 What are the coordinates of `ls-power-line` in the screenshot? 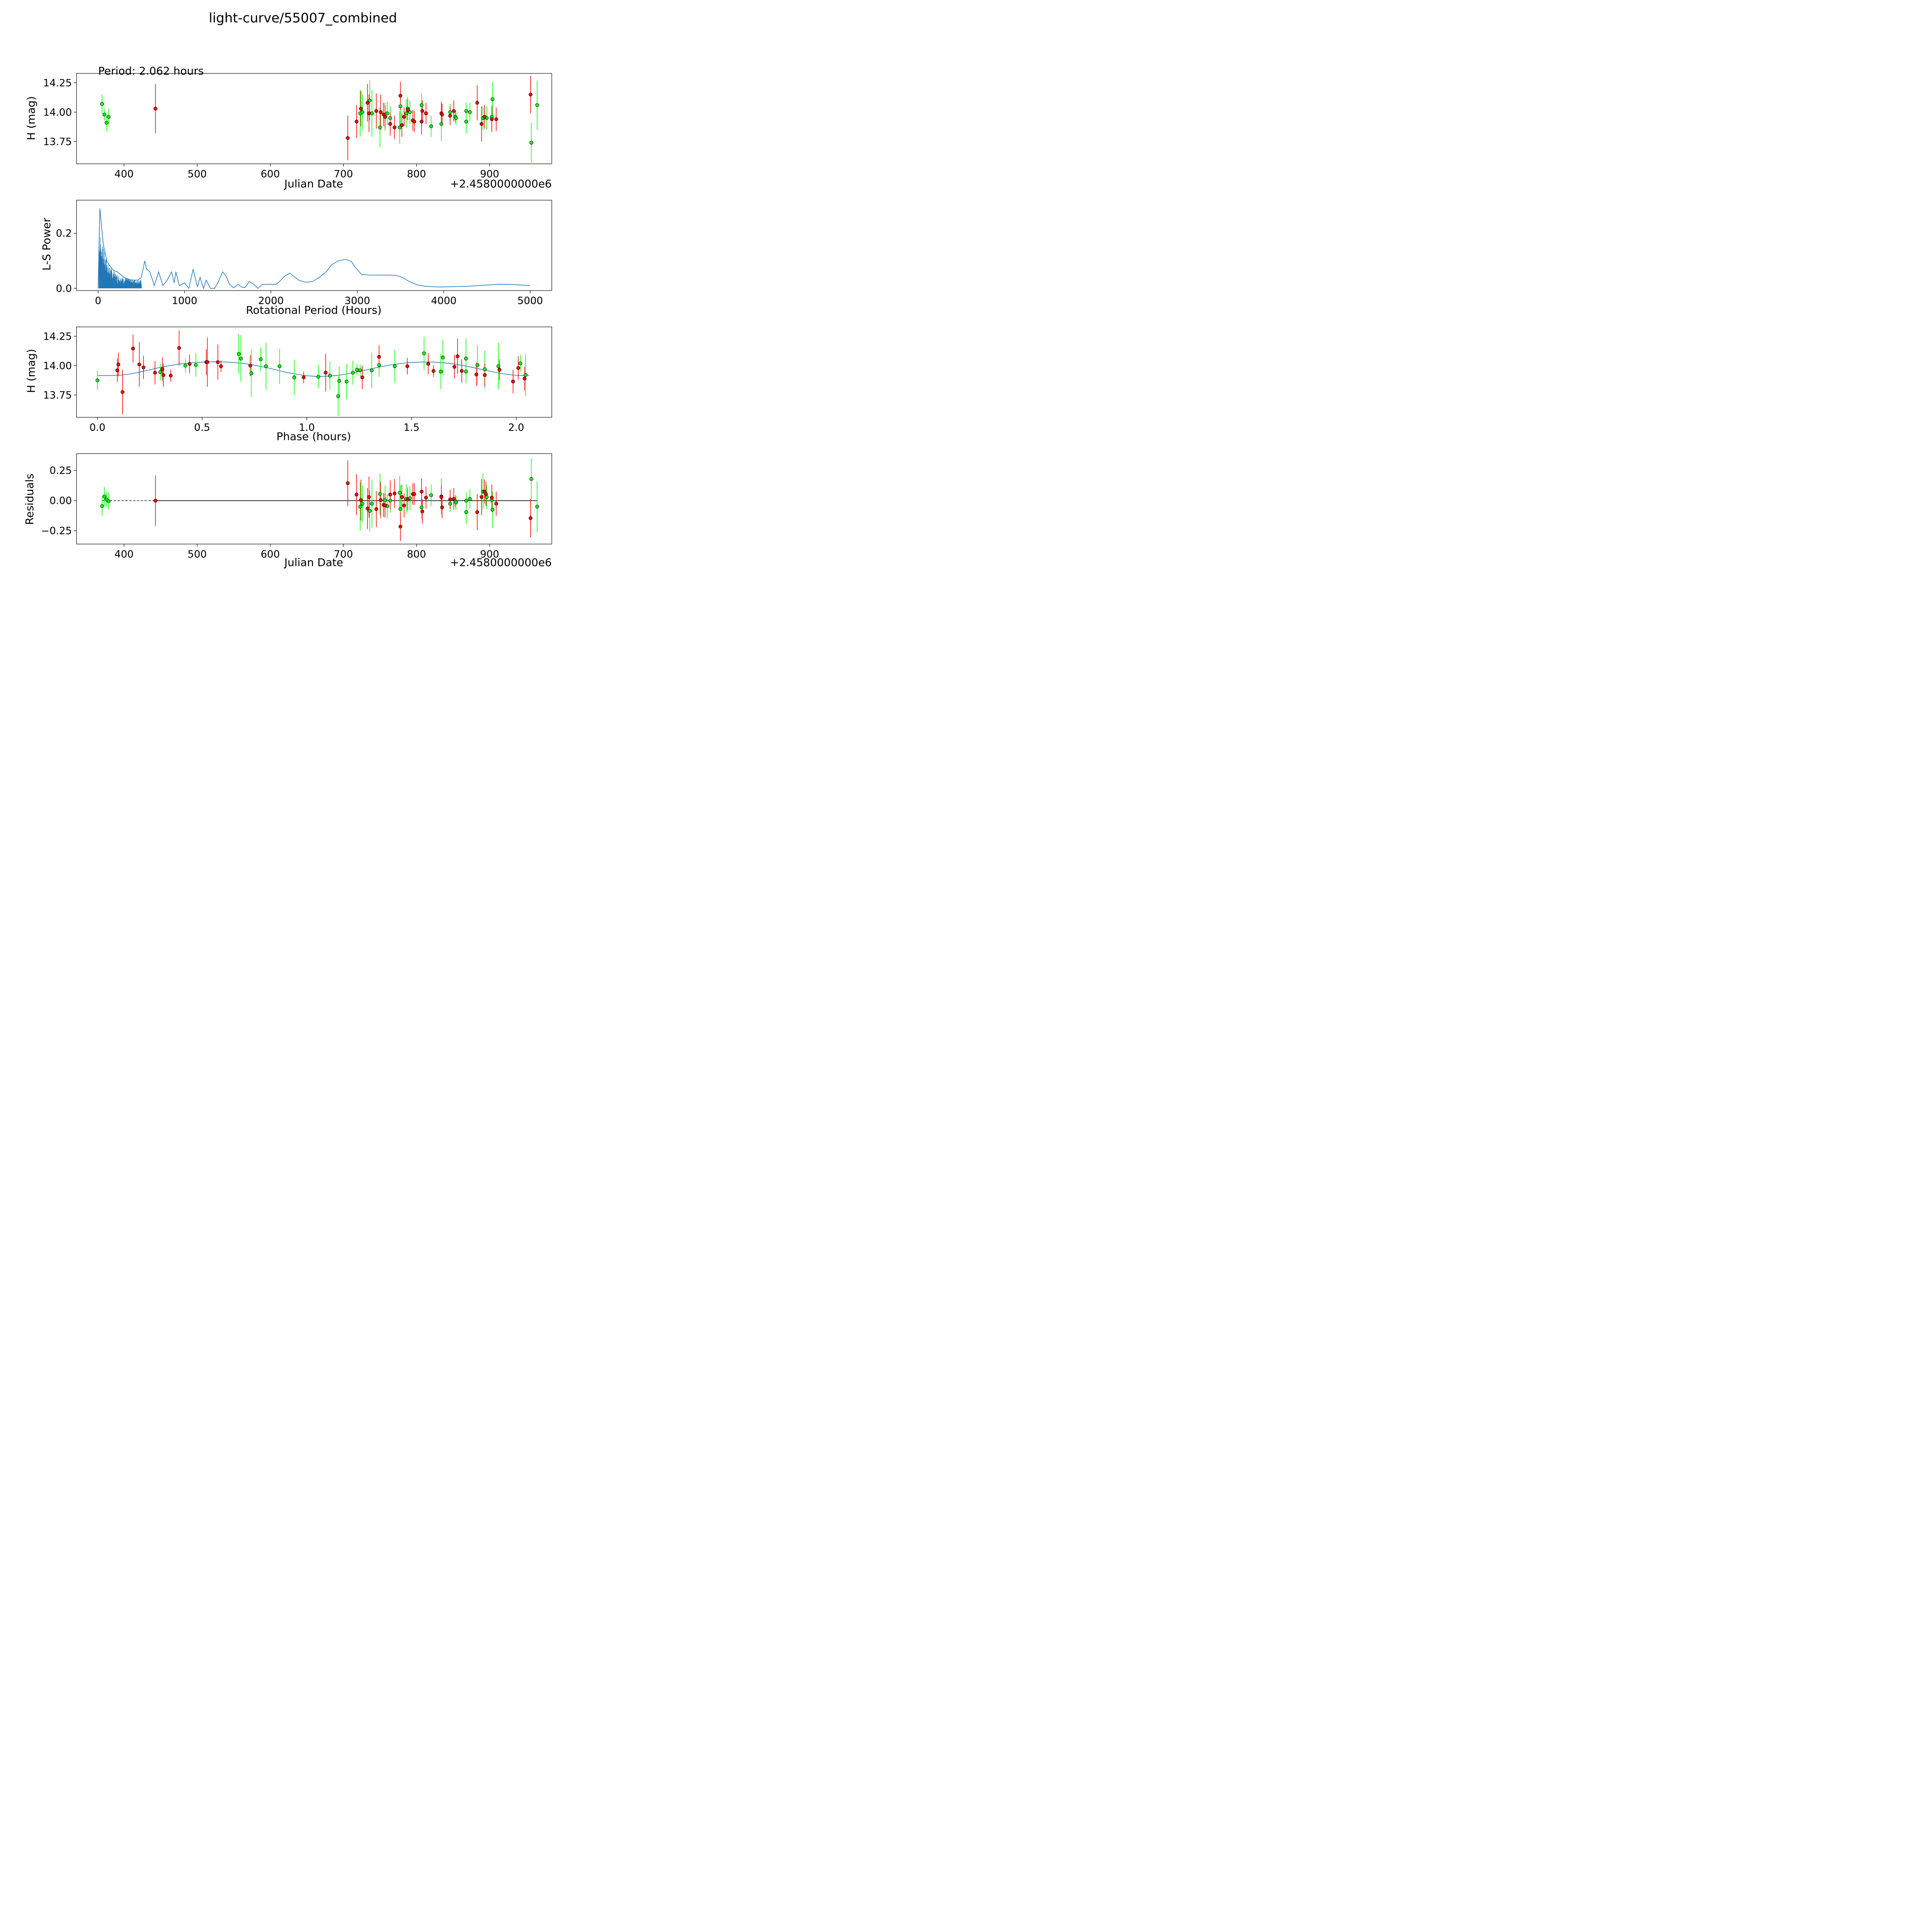 It's located at (314, 248).